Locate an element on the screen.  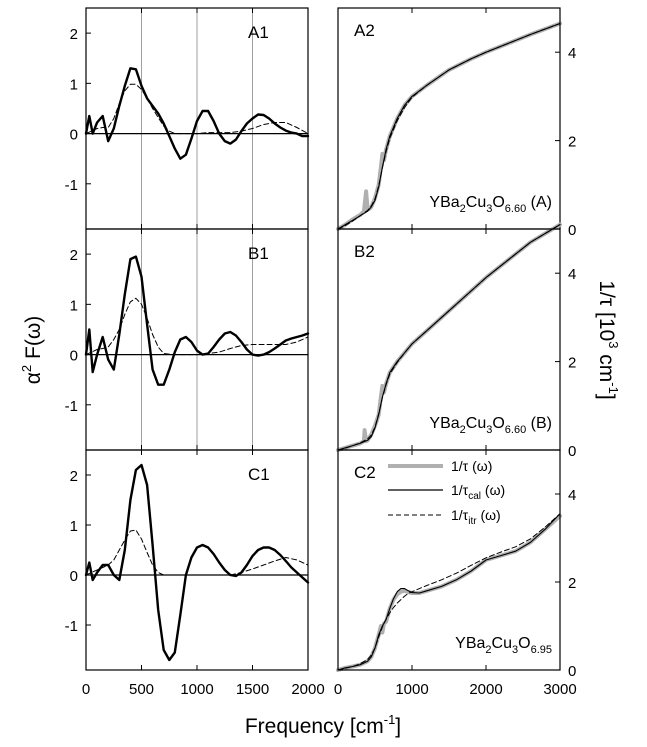
panel-b2: 0 2 4 B2 YBa2Cu3O6.60 (B) is located at coordinates (456, 341).